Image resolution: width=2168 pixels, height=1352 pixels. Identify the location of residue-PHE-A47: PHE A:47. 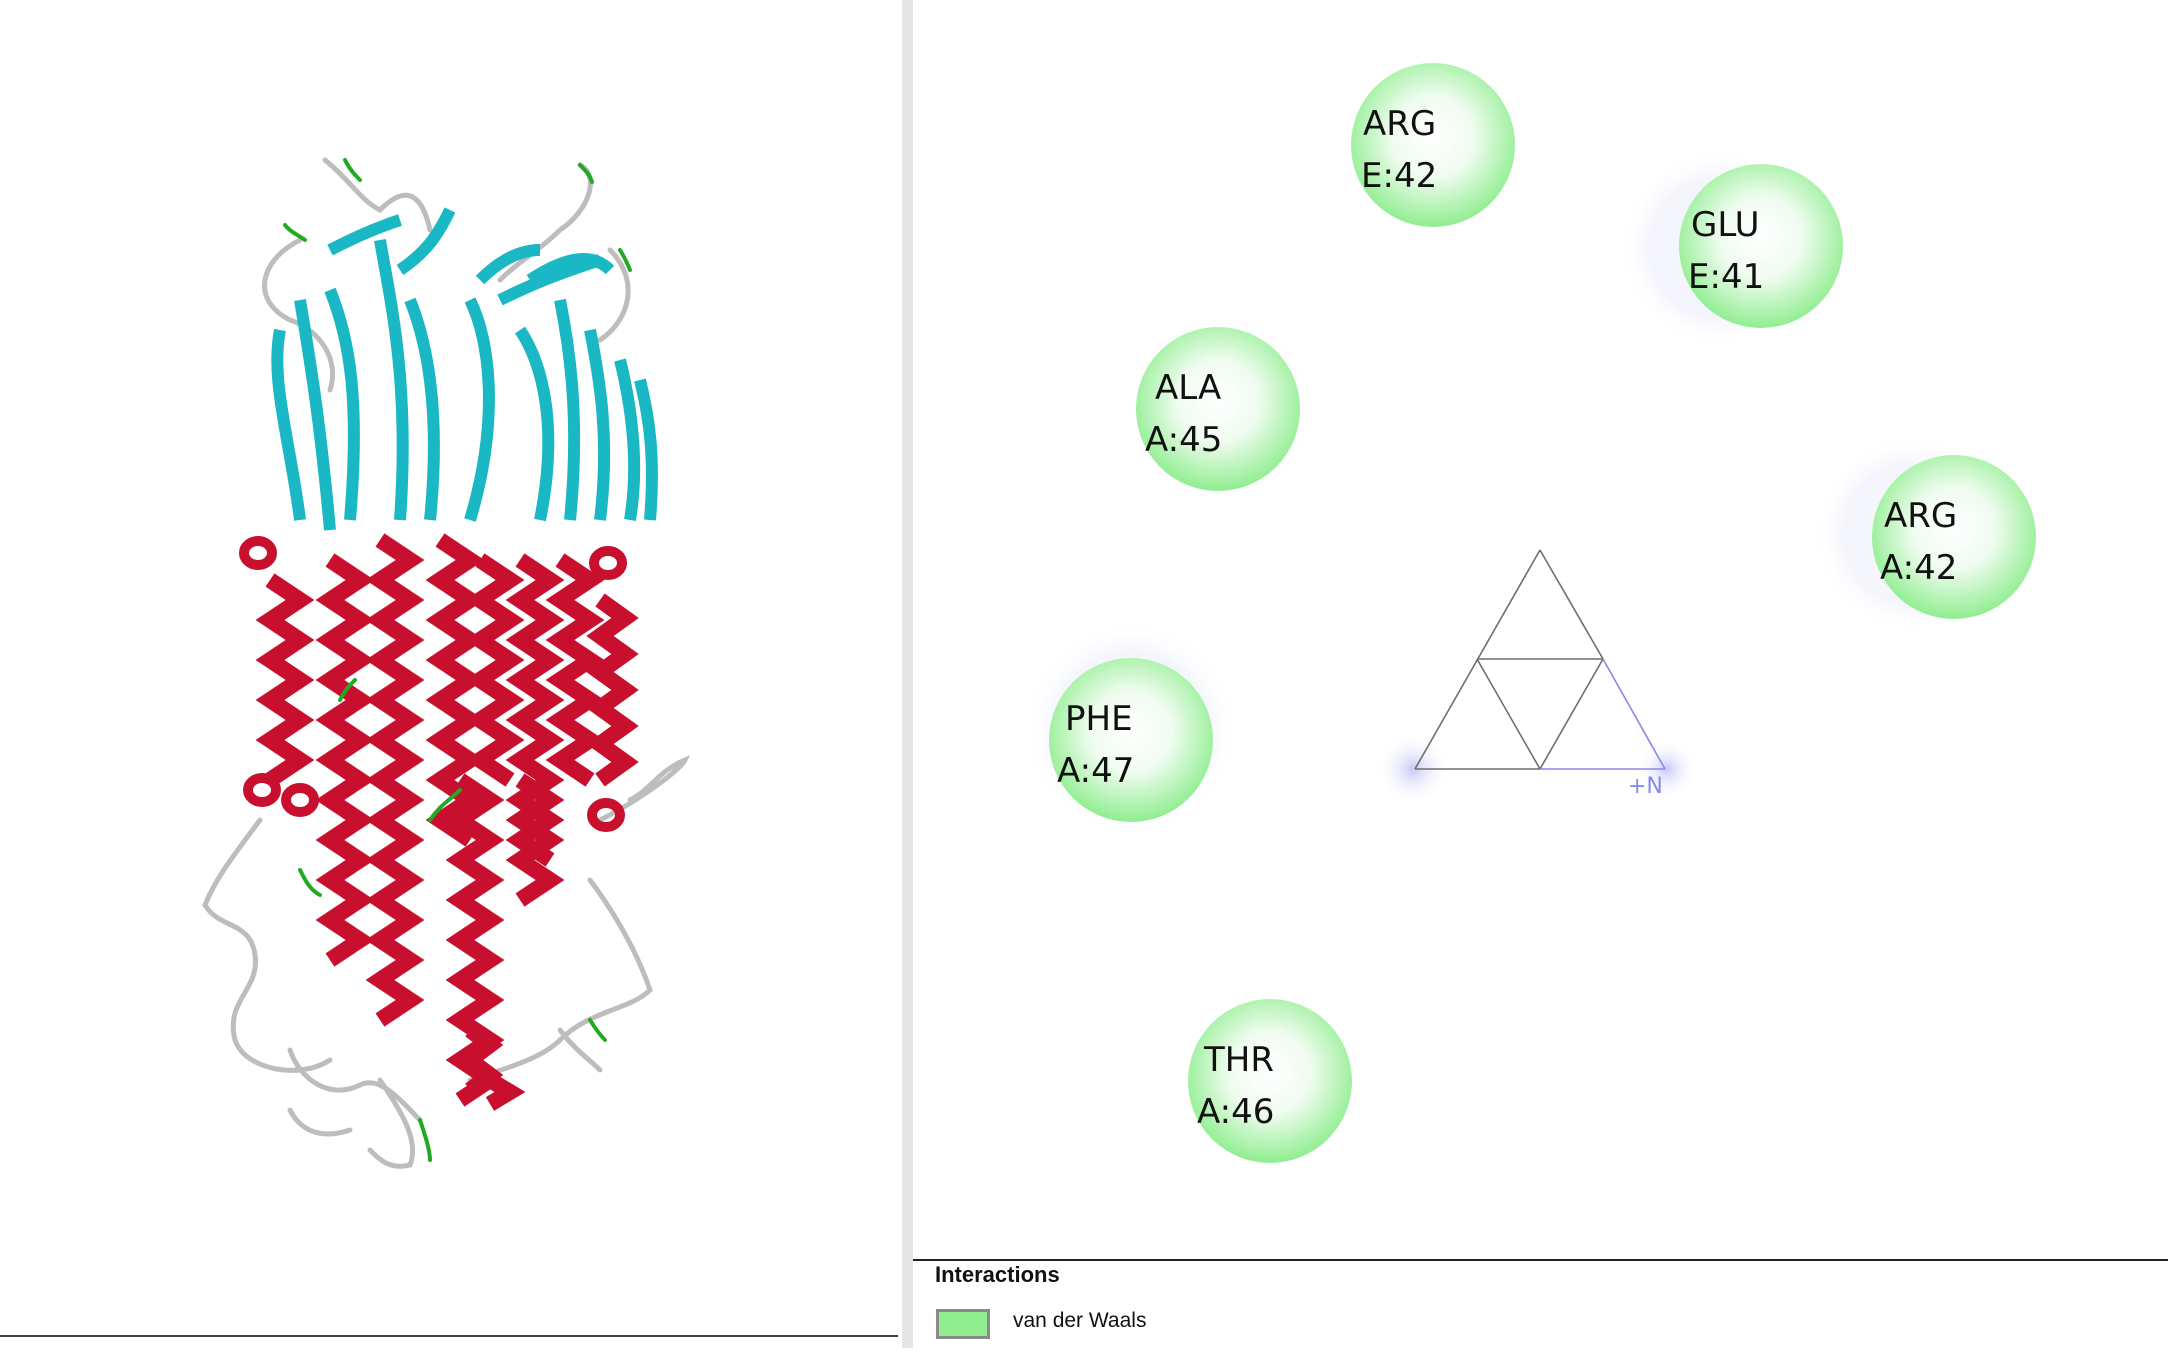
(1131, 740).